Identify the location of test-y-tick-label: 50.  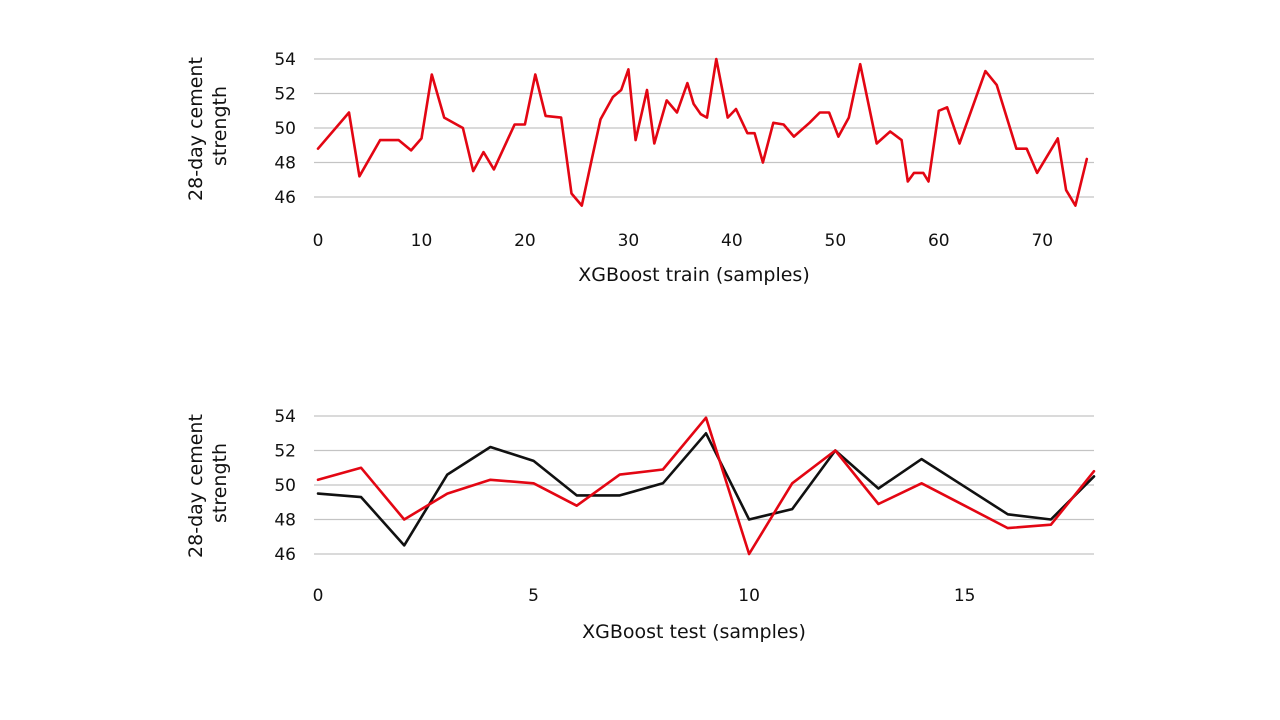
(285, 486).